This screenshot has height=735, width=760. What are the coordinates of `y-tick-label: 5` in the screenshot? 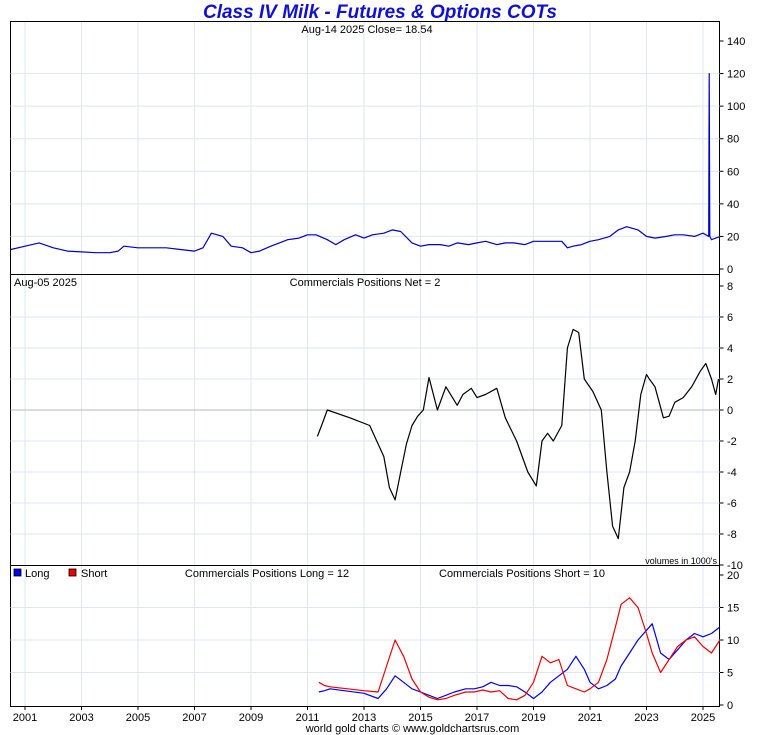 It's located at (730, 674).